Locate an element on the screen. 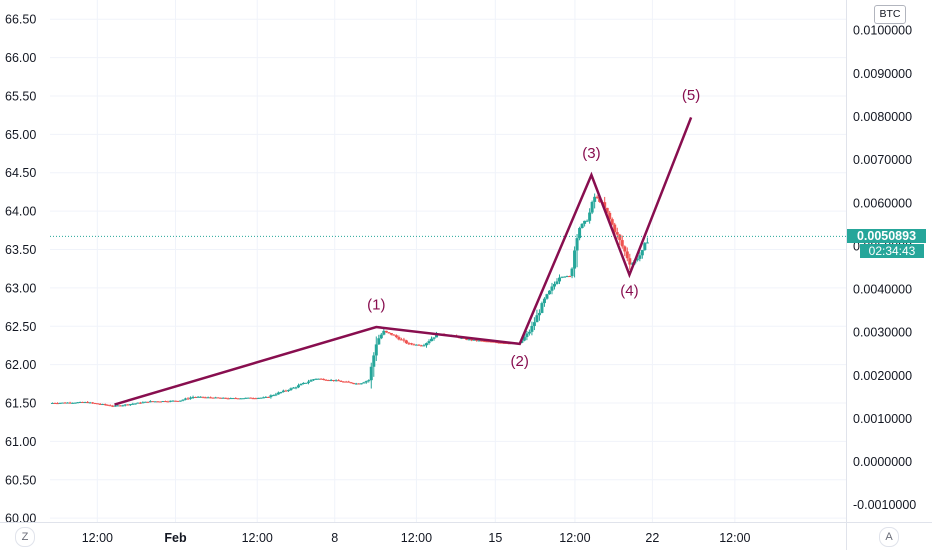  zoom-button: Z is located at coordinates (25, 537).